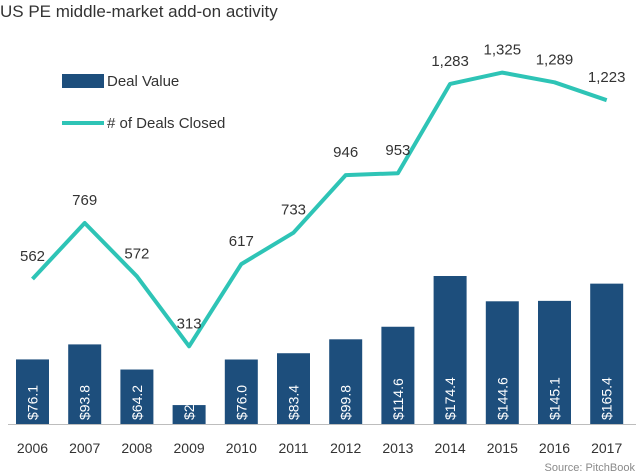 The height and width of the screenshot is (476, 641). What do you see at coordinates (241, 448) in the screenshot?
I see `x-tick-label: 2010` at bounding box center [241, 448].